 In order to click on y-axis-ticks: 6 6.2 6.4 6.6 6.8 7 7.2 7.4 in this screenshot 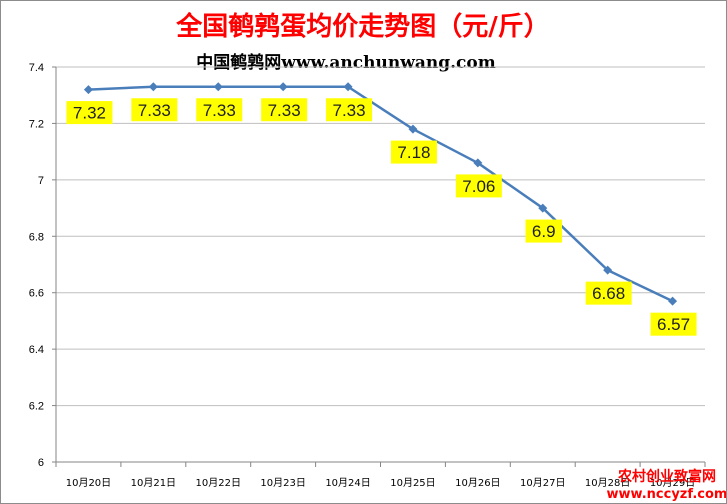, I will do `click(36, 265)`.